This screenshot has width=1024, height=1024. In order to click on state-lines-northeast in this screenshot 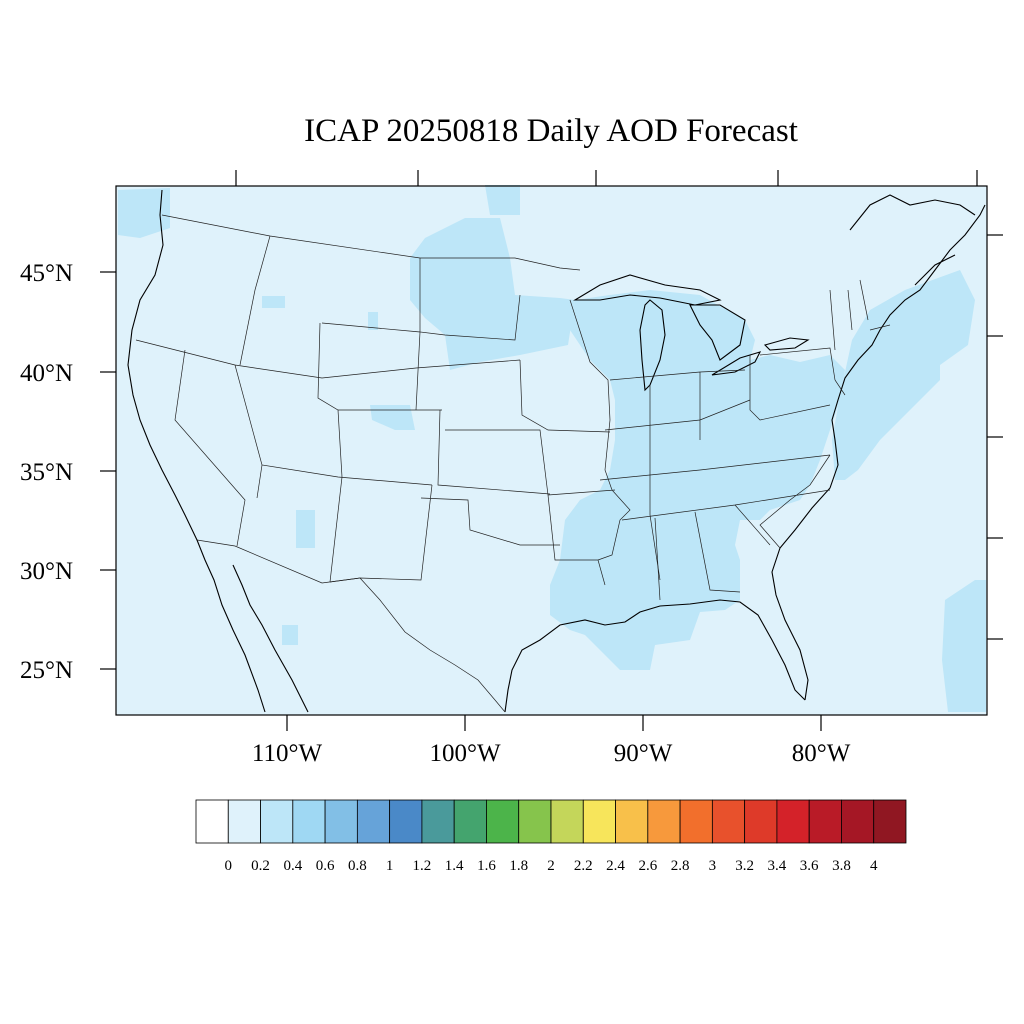, I will do `click(825, 337)`.